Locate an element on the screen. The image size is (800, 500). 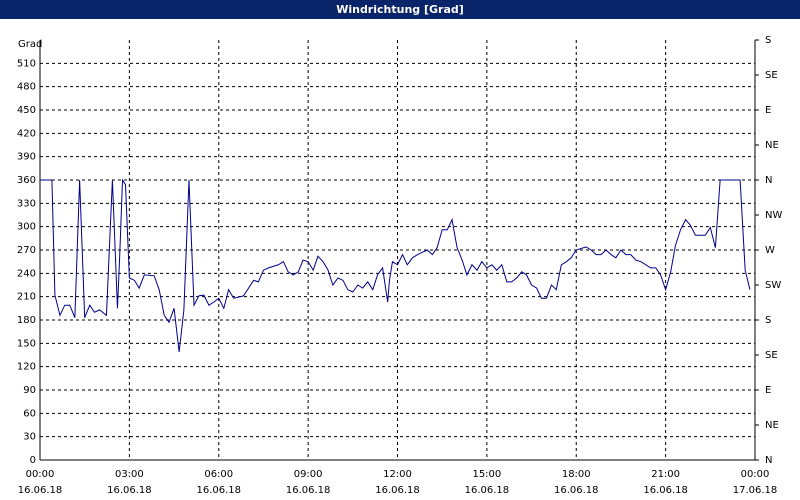
y-tick-label: 210 is located at coordinates (26, 297).